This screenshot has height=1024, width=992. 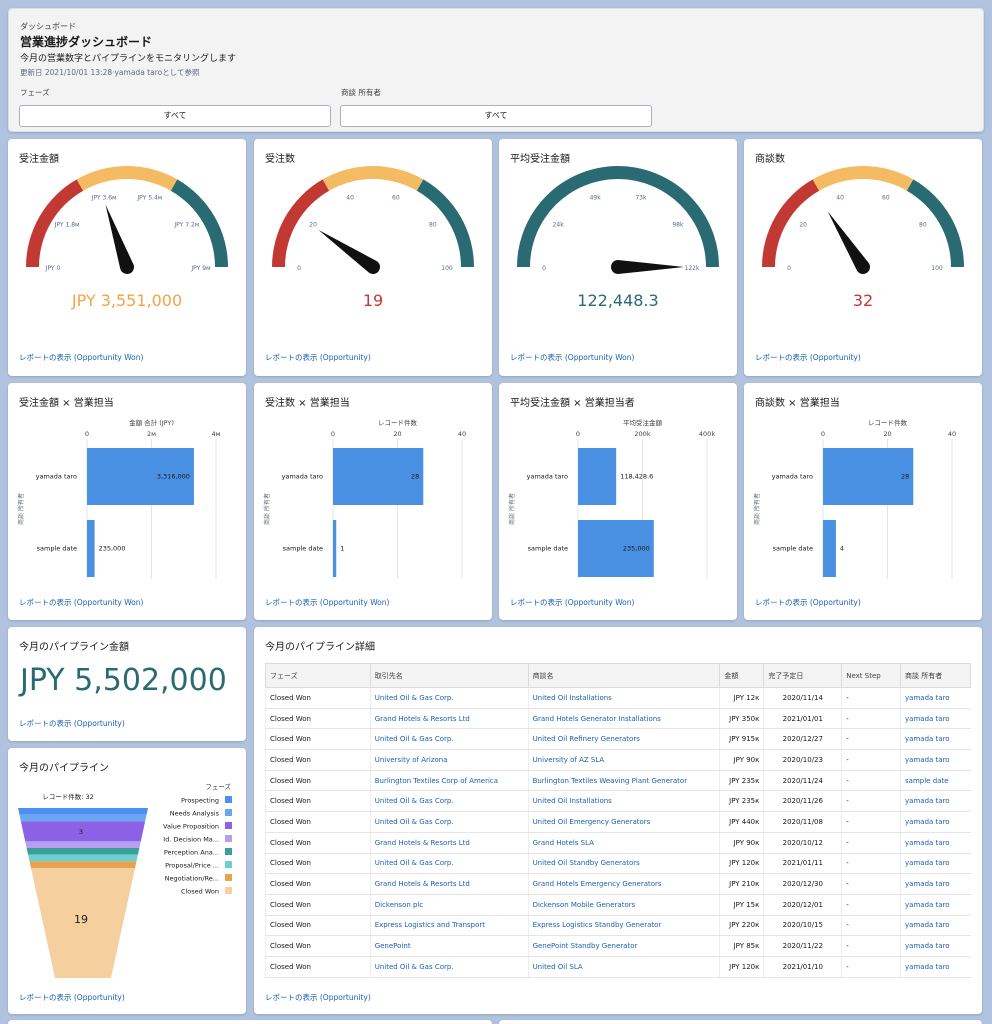 What do you see at coordinates (757, 509) in the screenshot?
I see `y-axis-label: 商談 所有者` at bounding box center [757, 509].